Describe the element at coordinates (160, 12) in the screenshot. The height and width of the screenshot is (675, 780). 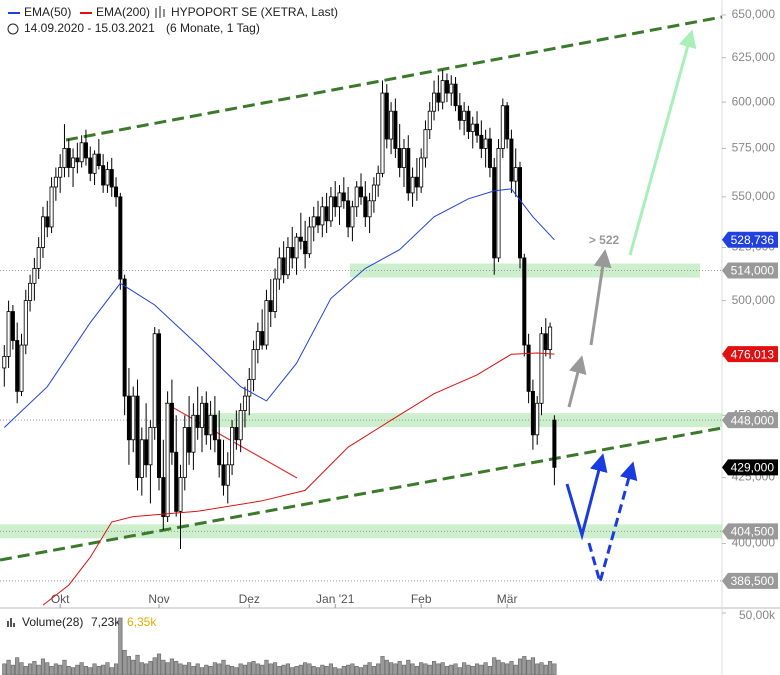
I see `candle-icon` at that location.